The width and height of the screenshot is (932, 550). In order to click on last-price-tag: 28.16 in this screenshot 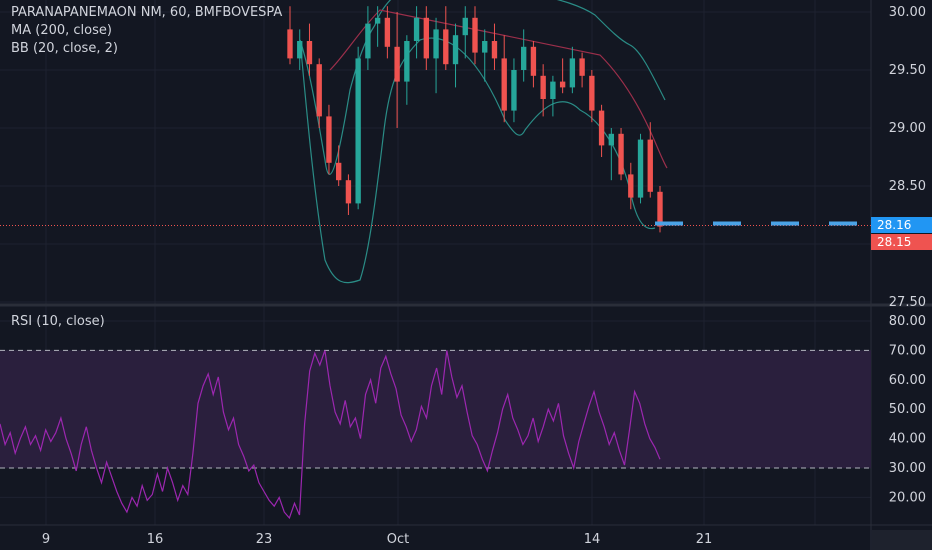, I will do `click(901, 225)`.